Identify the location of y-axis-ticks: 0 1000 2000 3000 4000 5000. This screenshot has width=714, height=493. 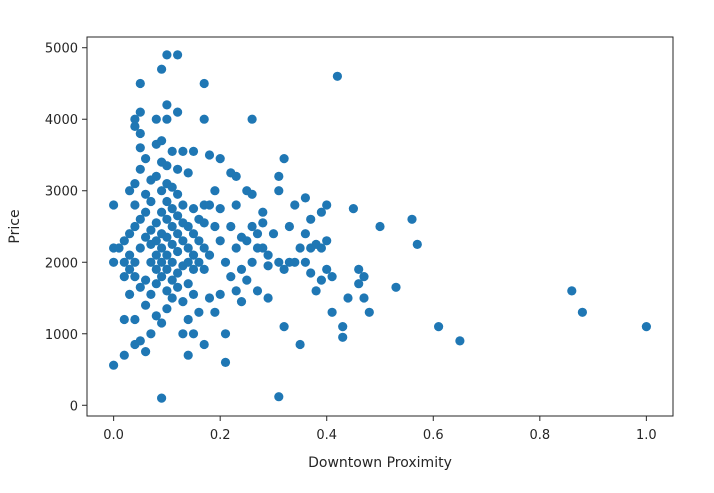
(66, 228).